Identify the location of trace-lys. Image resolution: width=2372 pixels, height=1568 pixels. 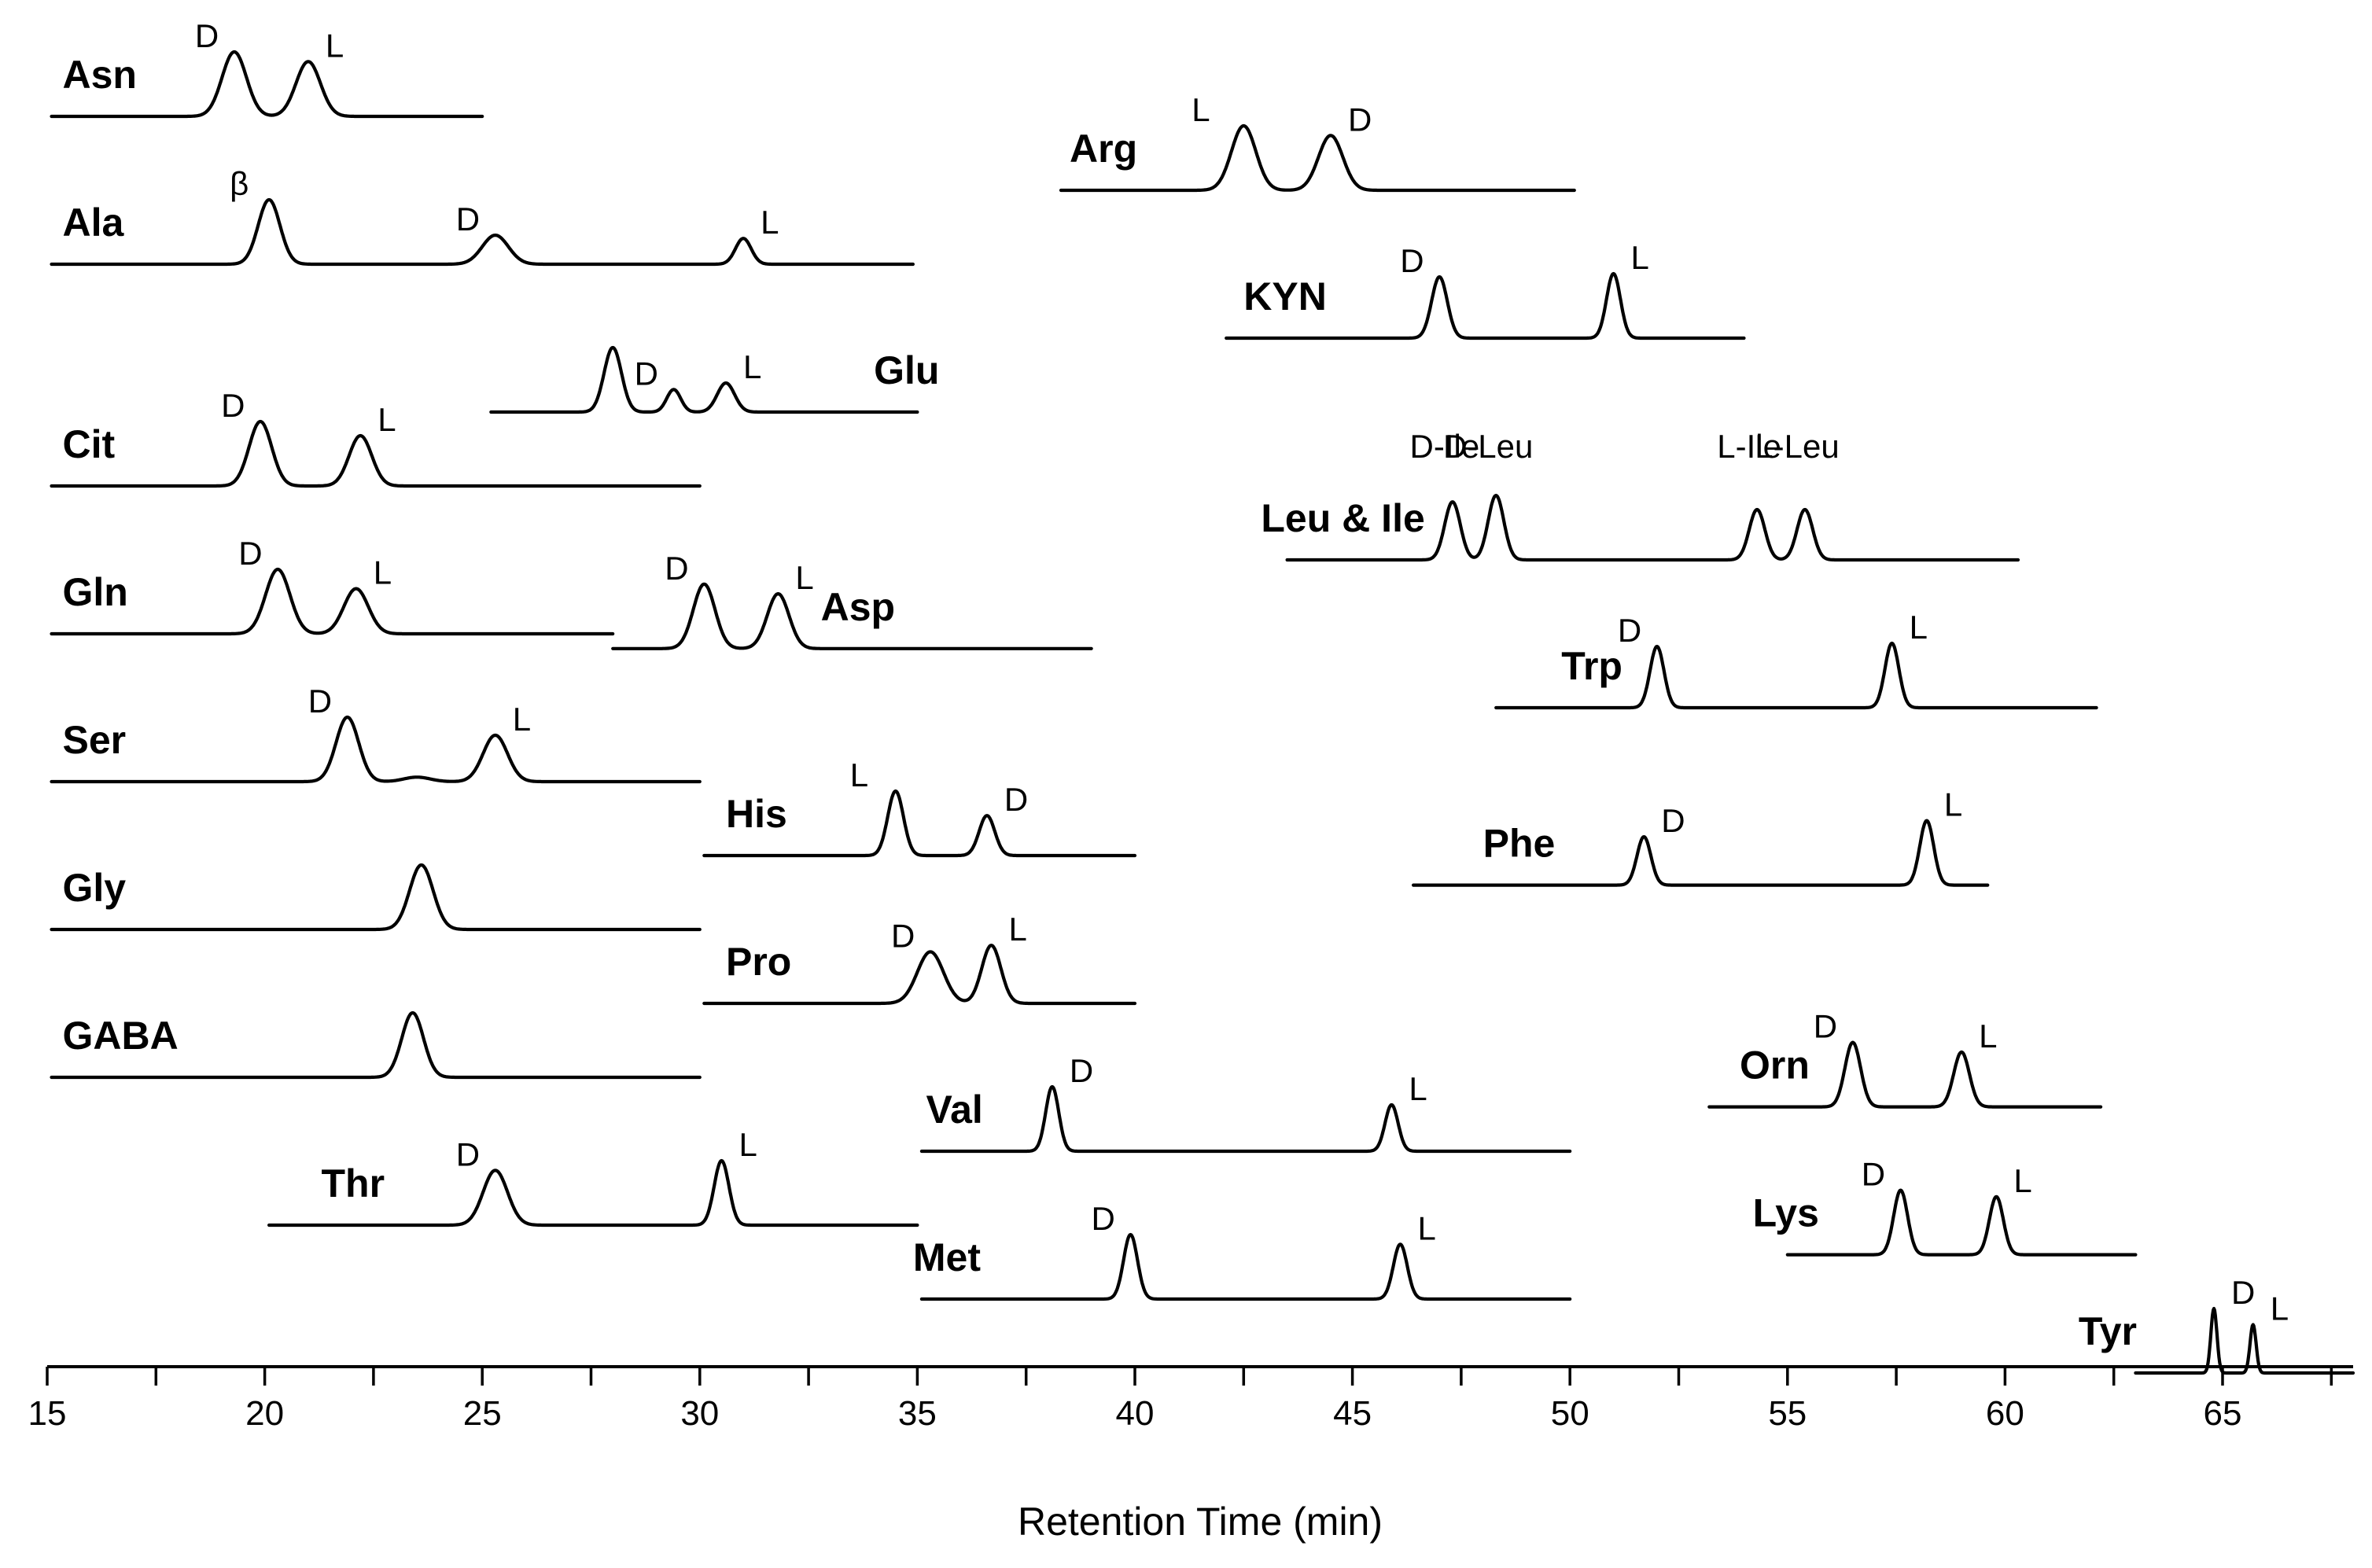
(1961, 1222).